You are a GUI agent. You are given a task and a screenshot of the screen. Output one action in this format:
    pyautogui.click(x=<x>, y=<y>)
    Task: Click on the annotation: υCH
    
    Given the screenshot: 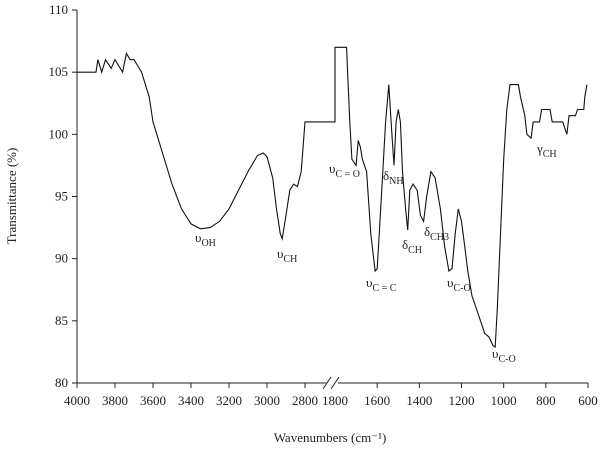 What is the action you would take?
    pyautogui.click(x=287, y=255)
    